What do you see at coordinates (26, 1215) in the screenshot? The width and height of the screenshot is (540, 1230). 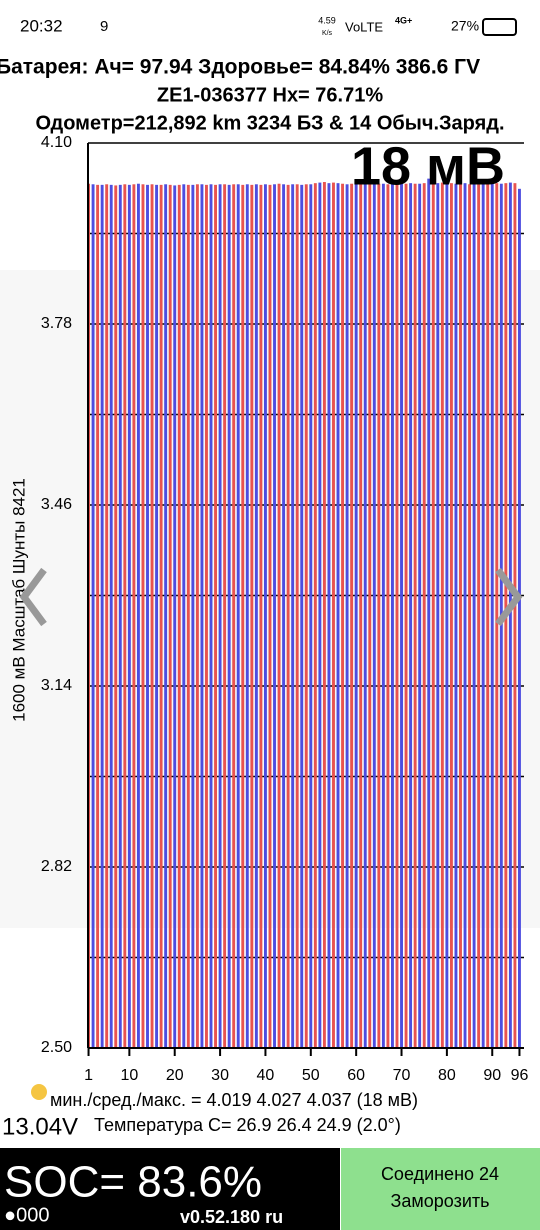 I see `dots: ●000` at bounding box center [26, 1215].